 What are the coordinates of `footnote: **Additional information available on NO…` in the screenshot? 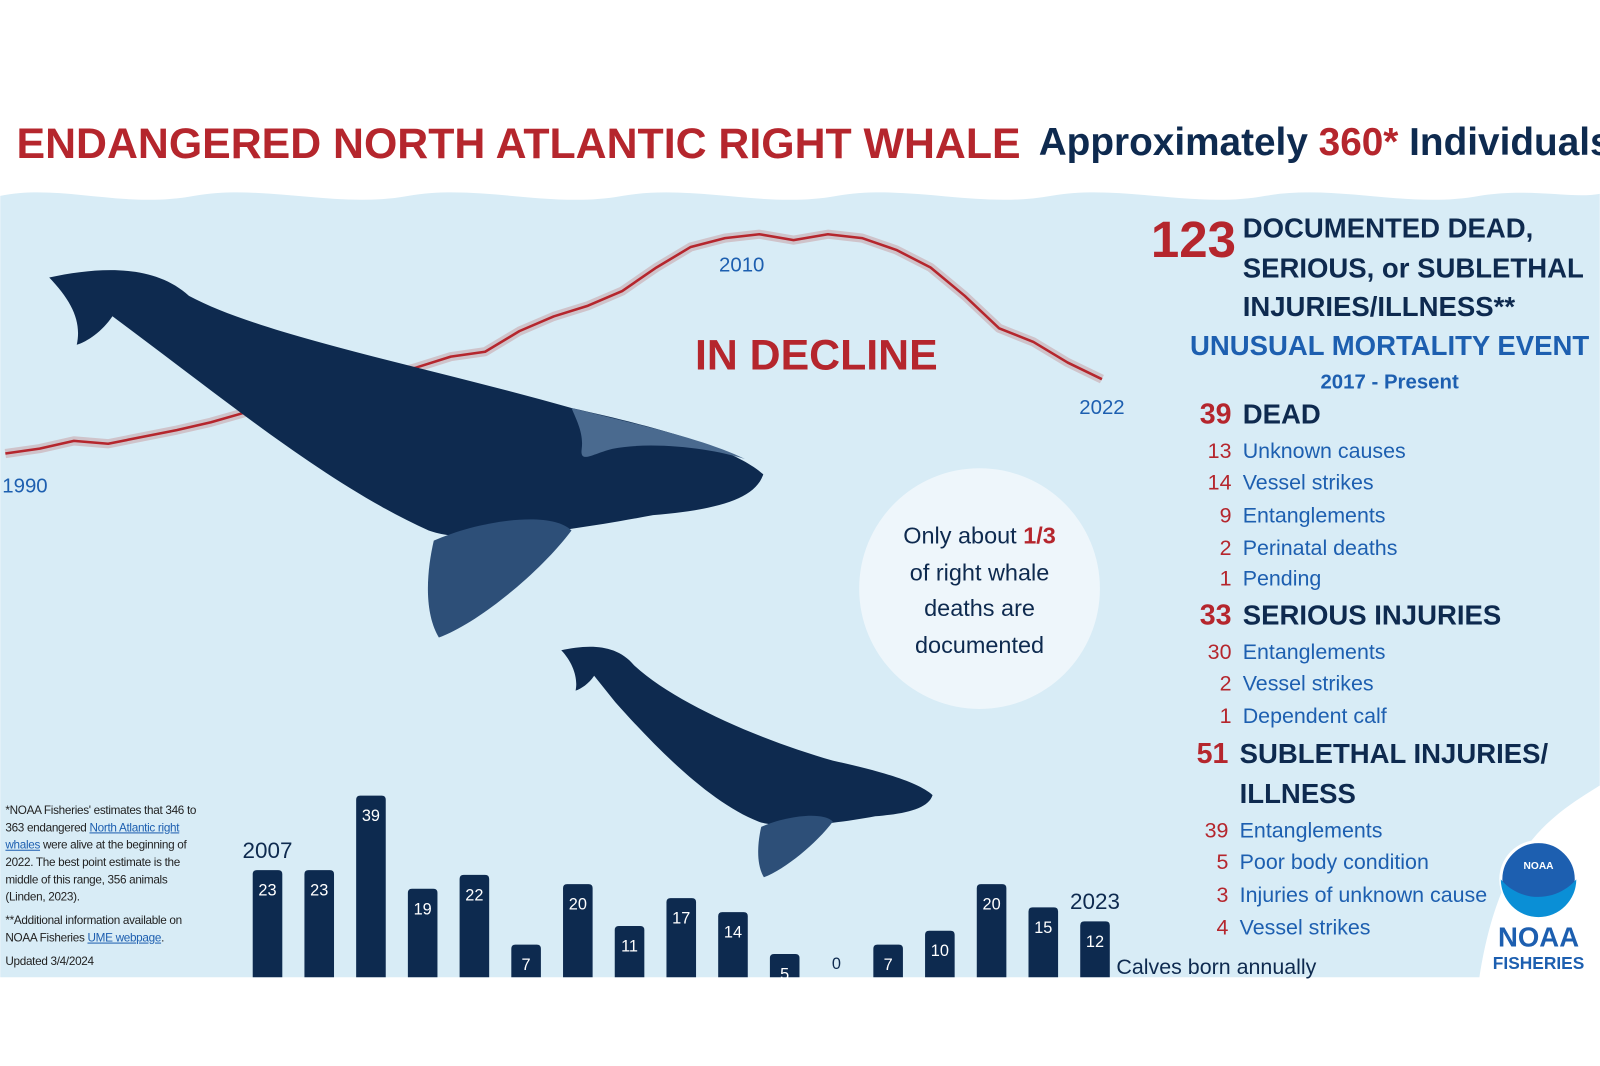 It's located at (107, 930).